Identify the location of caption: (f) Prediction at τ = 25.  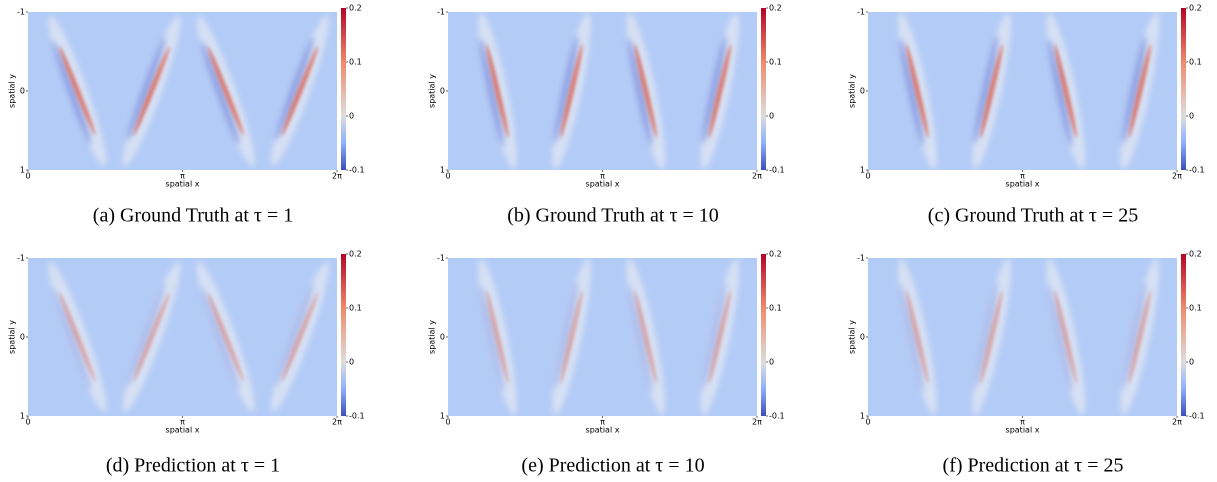
(1033, 466).